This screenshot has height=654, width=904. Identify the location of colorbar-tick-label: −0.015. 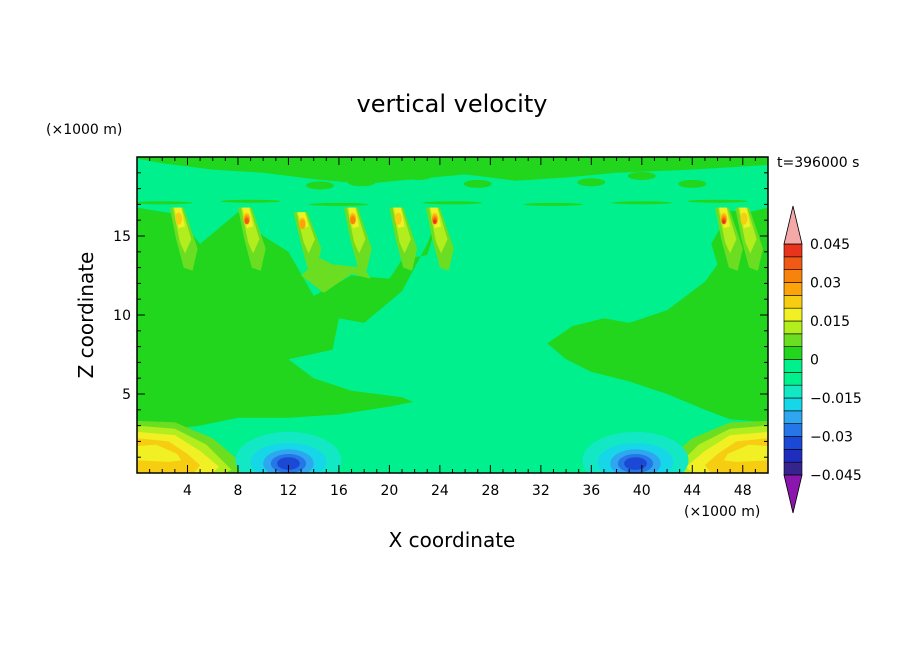
(836, 399).